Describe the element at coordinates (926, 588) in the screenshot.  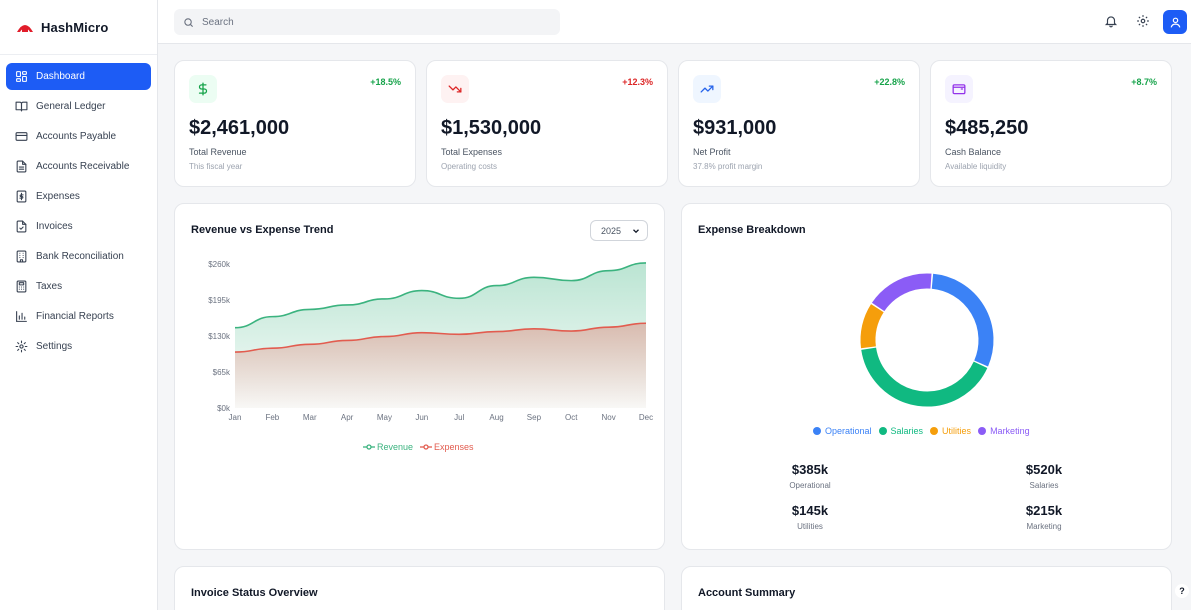
I see `account-summary-panel: Account Summary` at that location.